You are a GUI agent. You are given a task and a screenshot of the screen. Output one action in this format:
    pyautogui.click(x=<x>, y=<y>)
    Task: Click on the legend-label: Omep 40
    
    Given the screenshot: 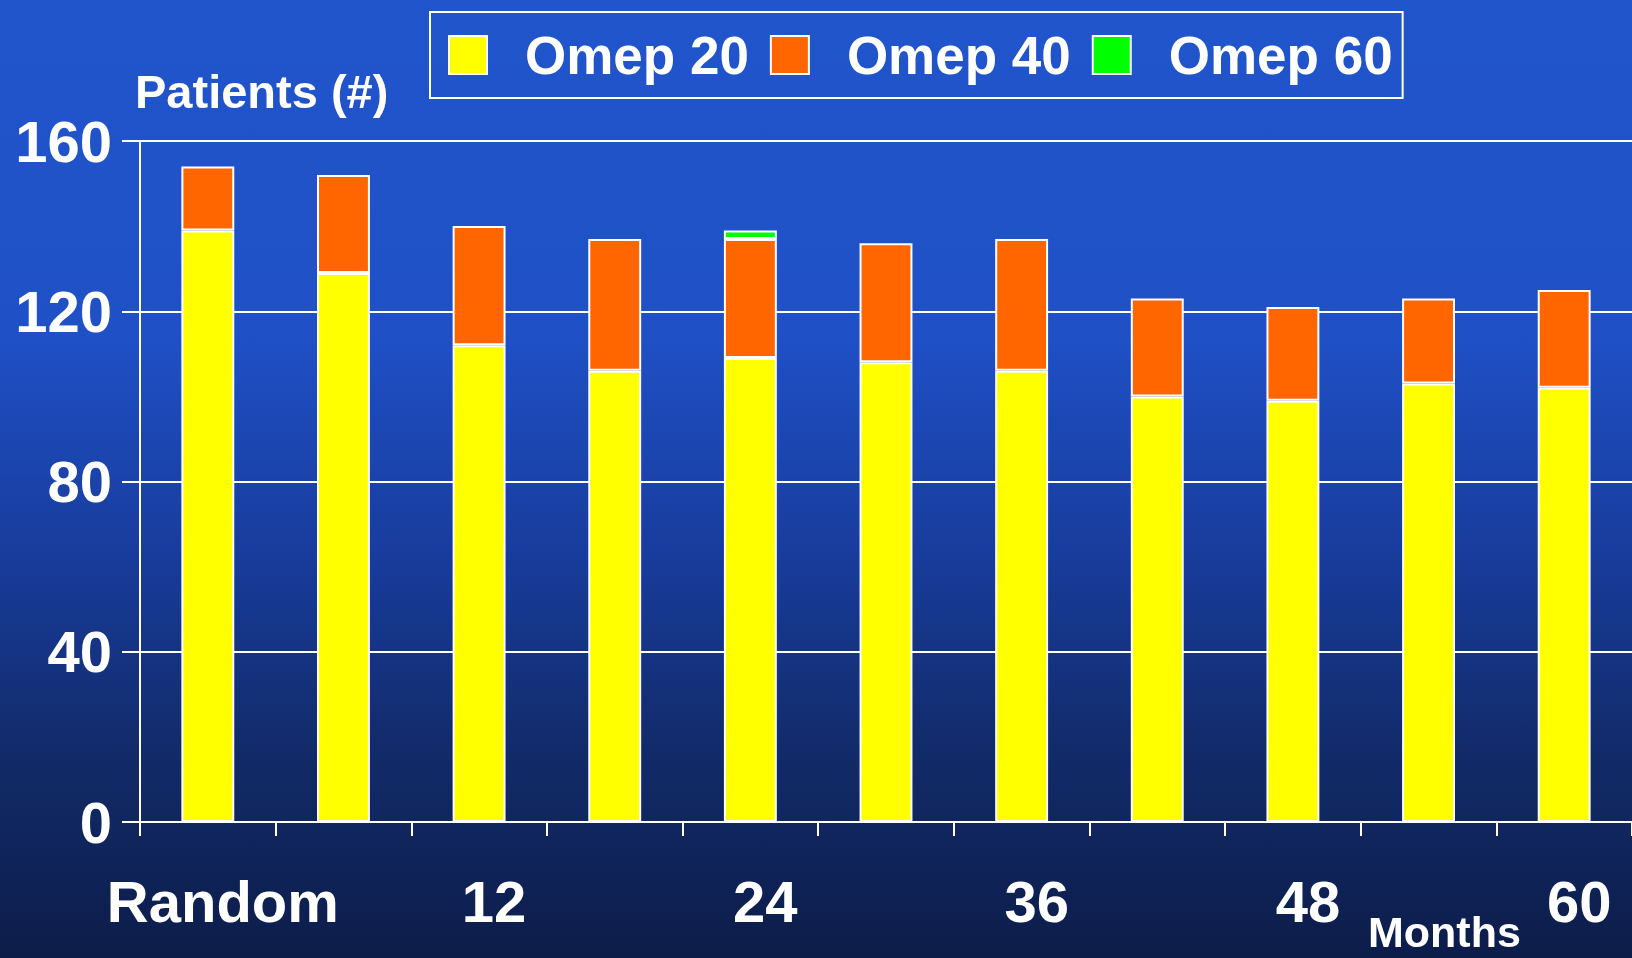 What is the action you would take?
    pyautogui.click(x=958, y=55)
    